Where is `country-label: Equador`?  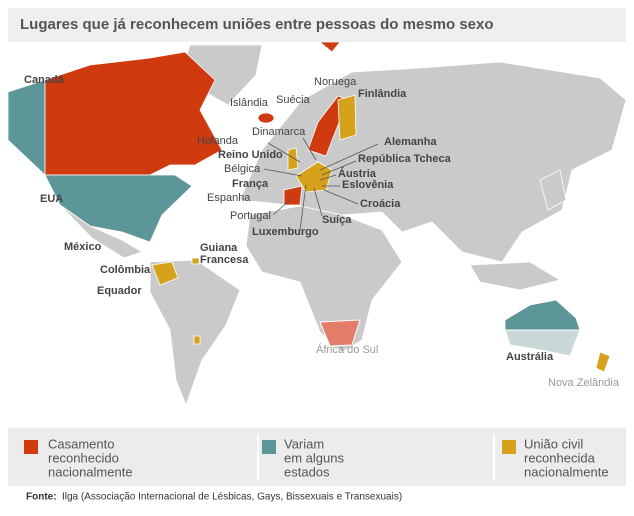
country-label: Equador is located at coordinates (119, 291).